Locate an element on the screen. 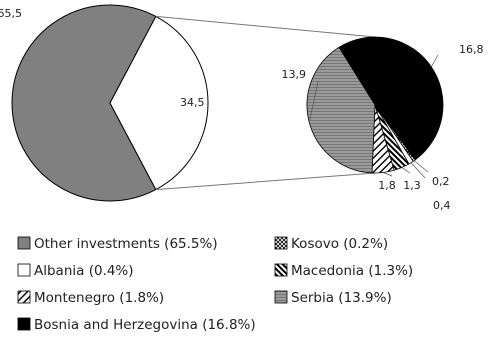 Image resolution: width=500 pixels, height=341 pixels. value-label: 1,3 is located at coordinates (412, 185).